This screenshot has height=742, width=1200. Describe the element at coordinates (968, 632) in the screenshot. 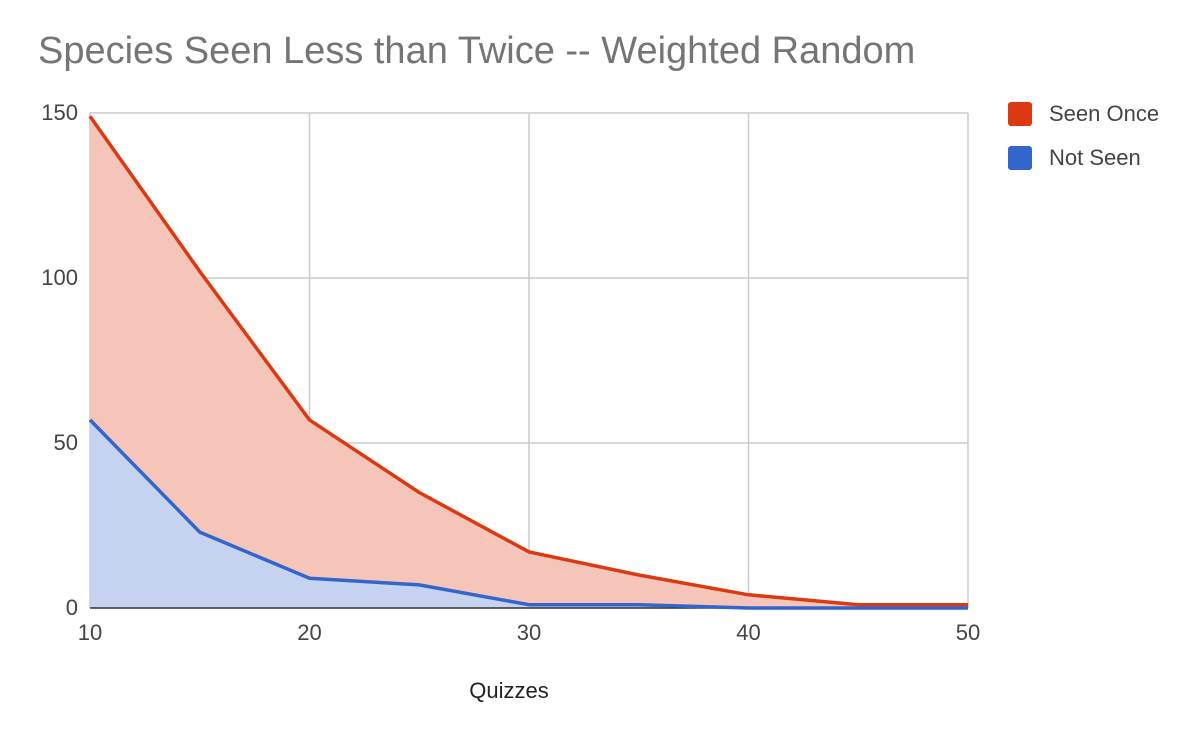

I see `x-tick-label-50: 50` at that location.